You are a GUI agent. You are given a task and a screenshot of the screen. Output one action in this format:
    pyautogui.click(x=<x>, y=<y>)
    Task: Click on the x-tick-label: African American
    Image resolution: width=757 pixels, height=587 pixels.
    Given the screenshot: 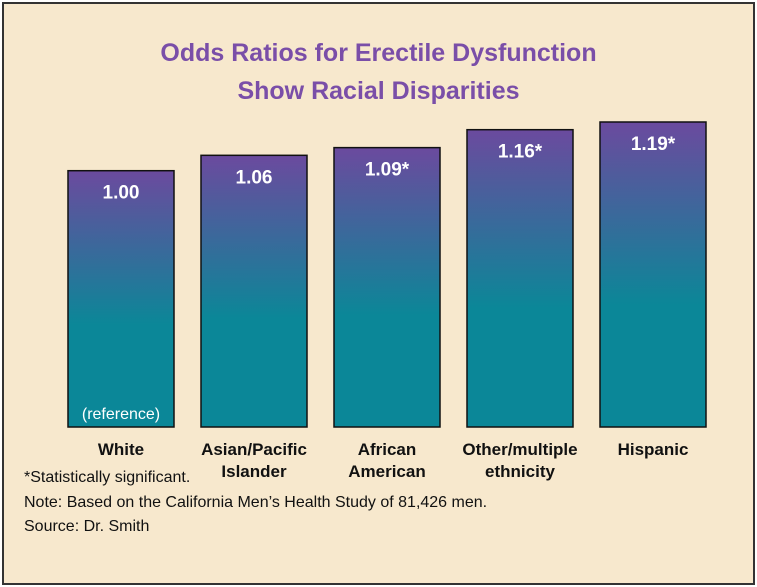 What is the action you would take?
    pyautogui.click(x=387, y=460)
    